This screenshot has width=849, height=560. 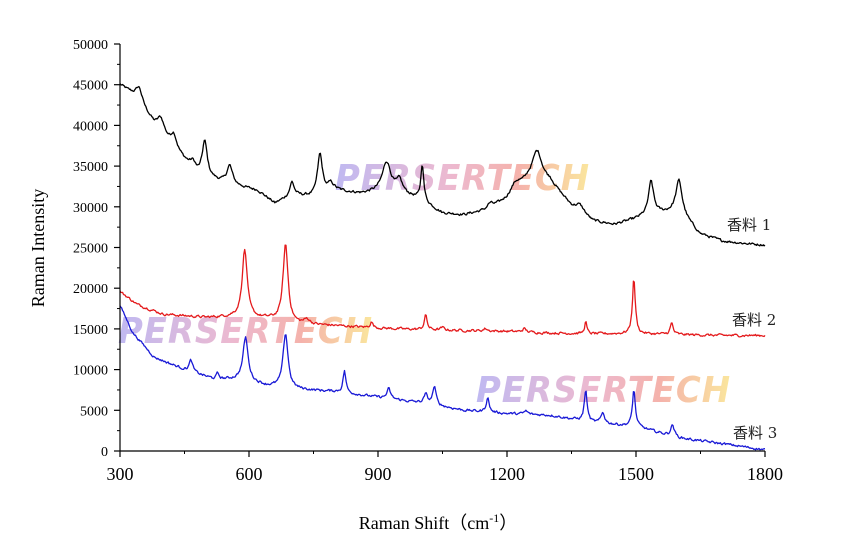 I want to click on watermark-top: PERSERTECH, so click(x=462, y=178).